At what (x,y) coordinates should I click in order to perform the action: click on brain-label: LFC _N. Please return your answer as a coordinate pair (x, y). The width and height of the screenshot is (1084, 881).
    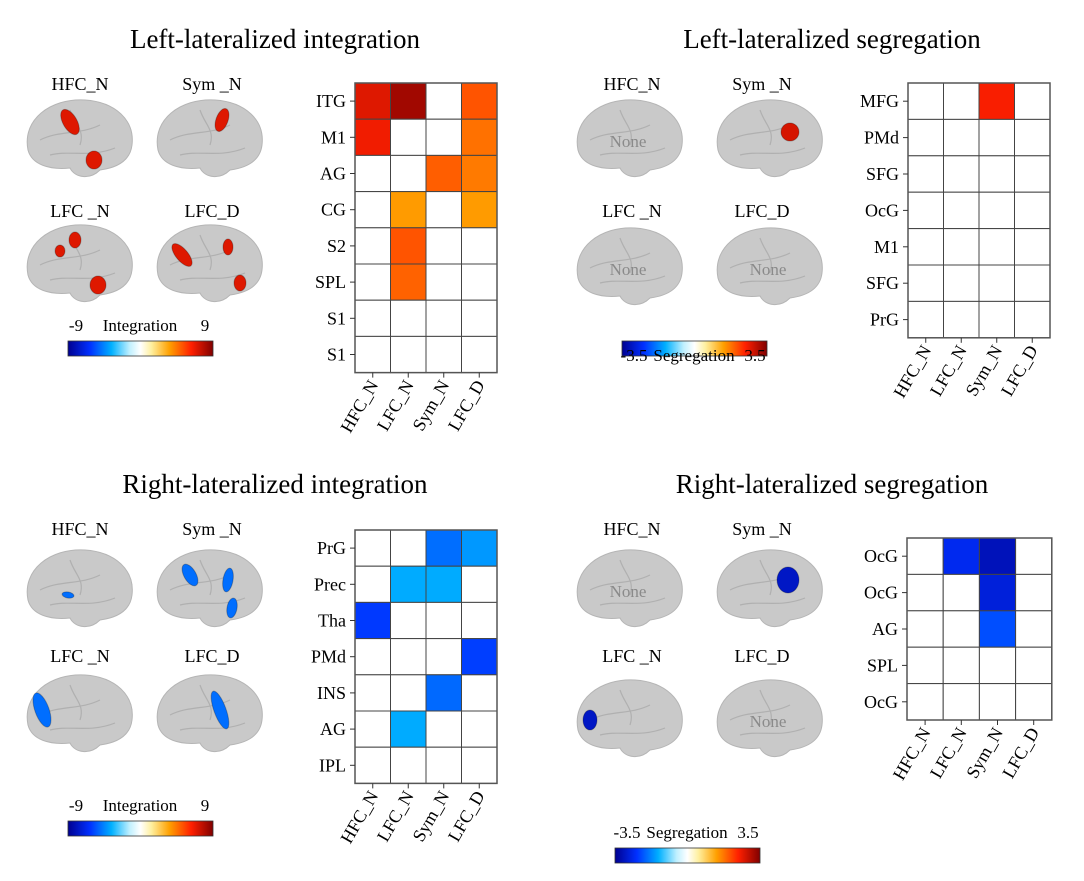
    Looking at the image, I should click on (80, 211).